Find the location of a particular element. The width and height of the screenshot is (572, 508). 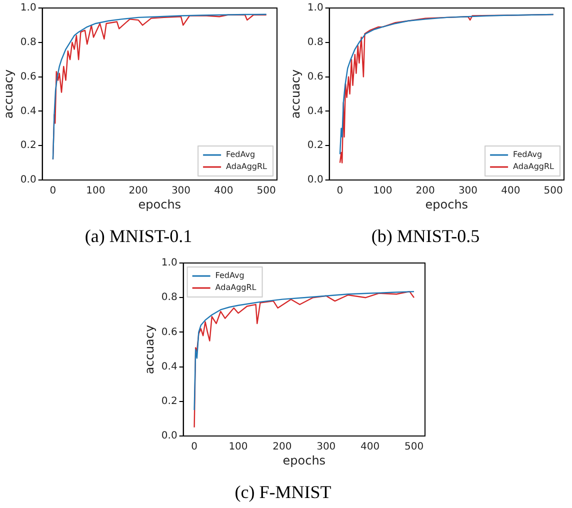

text: (b) MNIST-0.5 is located at coordinates (425, 236).